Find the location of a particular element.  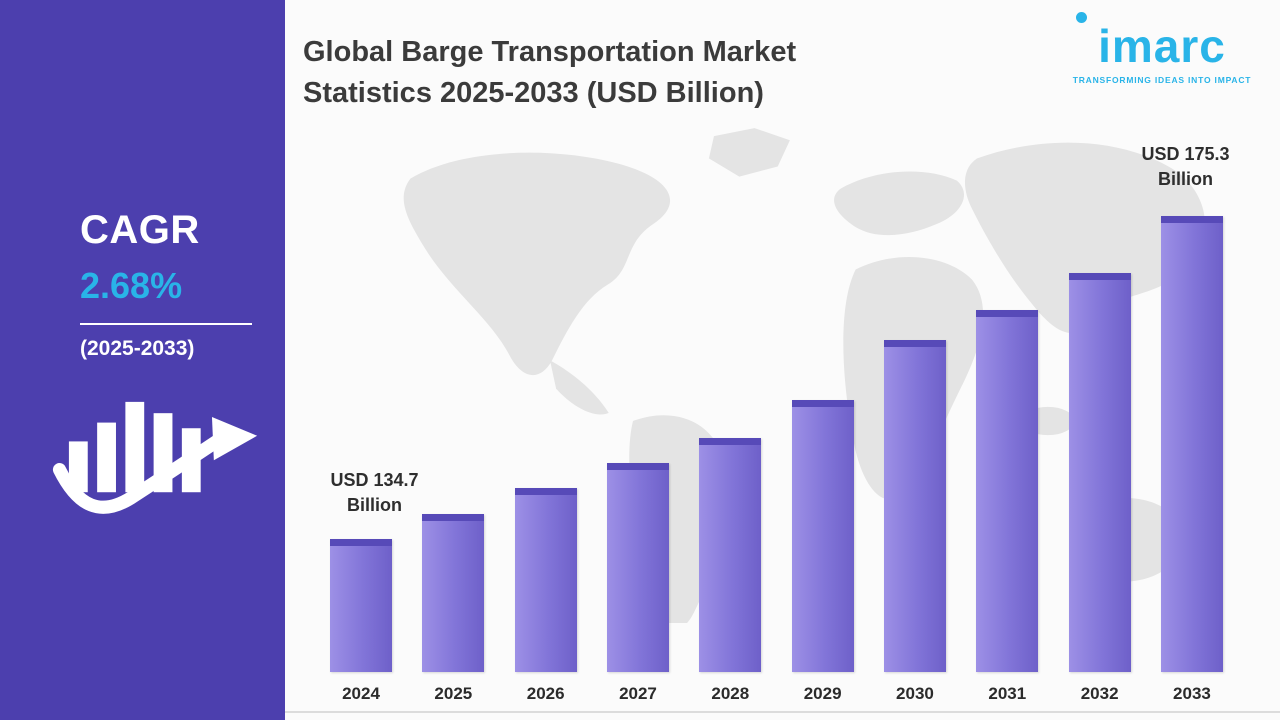

bar-2026 is located at coordinates (545, 580).